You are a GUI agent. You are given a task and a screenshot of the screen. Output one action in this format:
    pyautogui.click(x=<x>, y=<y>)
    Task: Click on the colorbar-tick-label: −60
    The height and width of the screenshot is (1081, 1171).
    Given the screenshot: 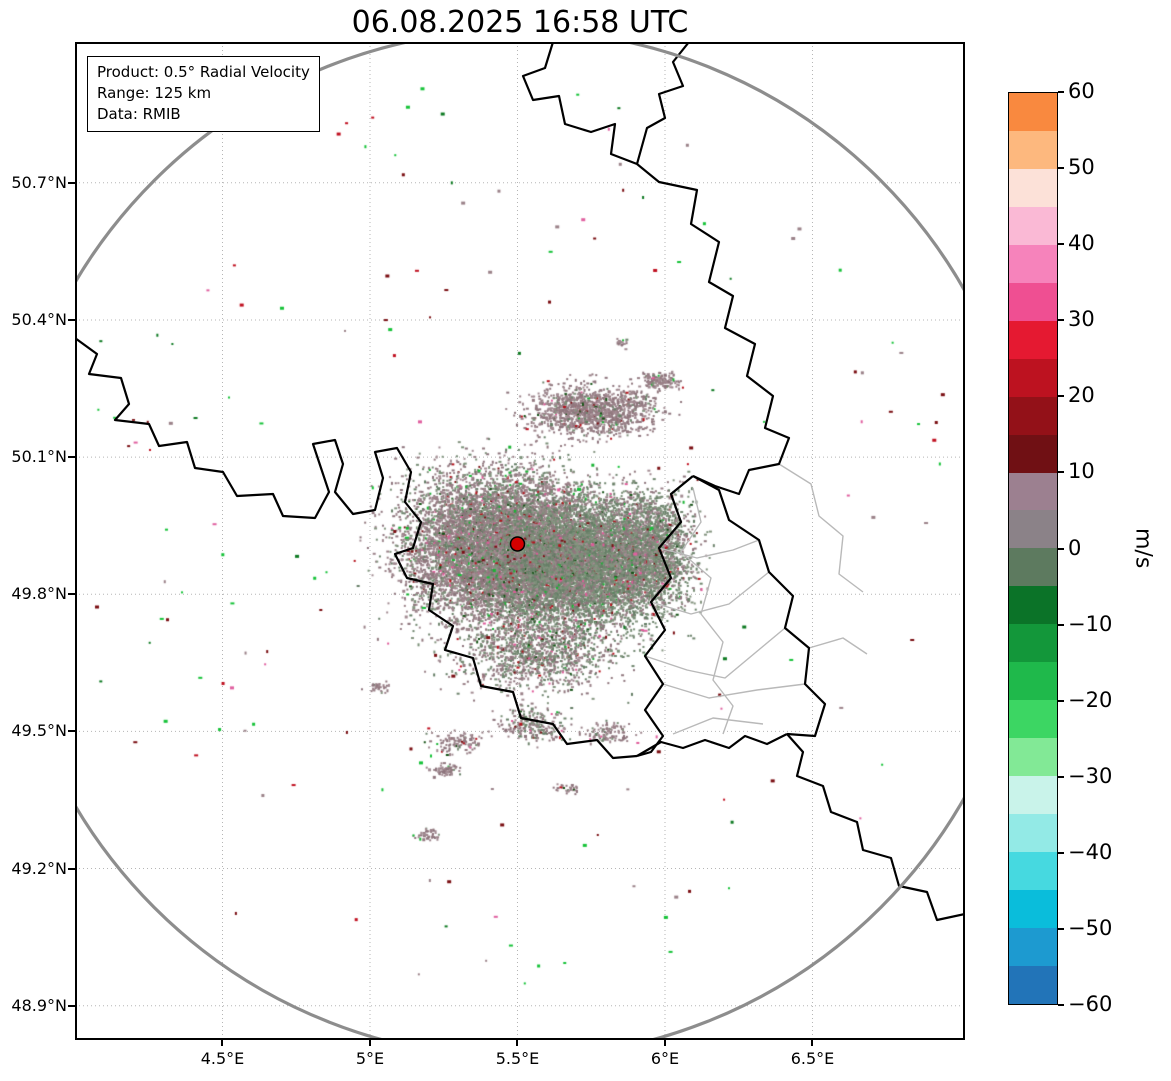 What is the action you would take?
    pyautogui.click(x=1090, y=1004)
    